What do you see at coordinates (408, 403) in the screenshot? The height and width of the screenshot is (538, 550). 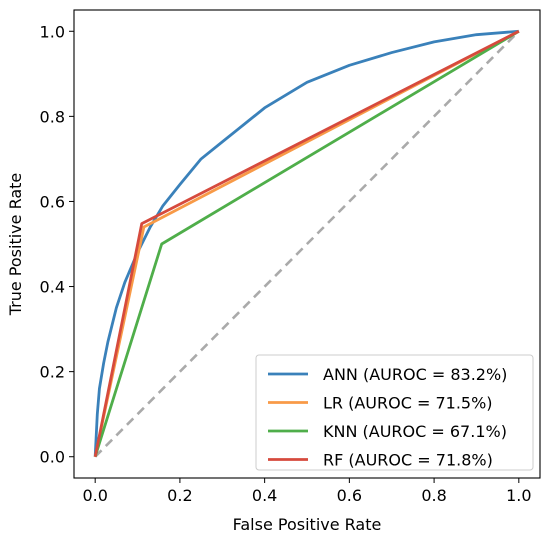 I see `legend-label: LR (AUROC = 71.5%)` at bounding box center [408, 403].